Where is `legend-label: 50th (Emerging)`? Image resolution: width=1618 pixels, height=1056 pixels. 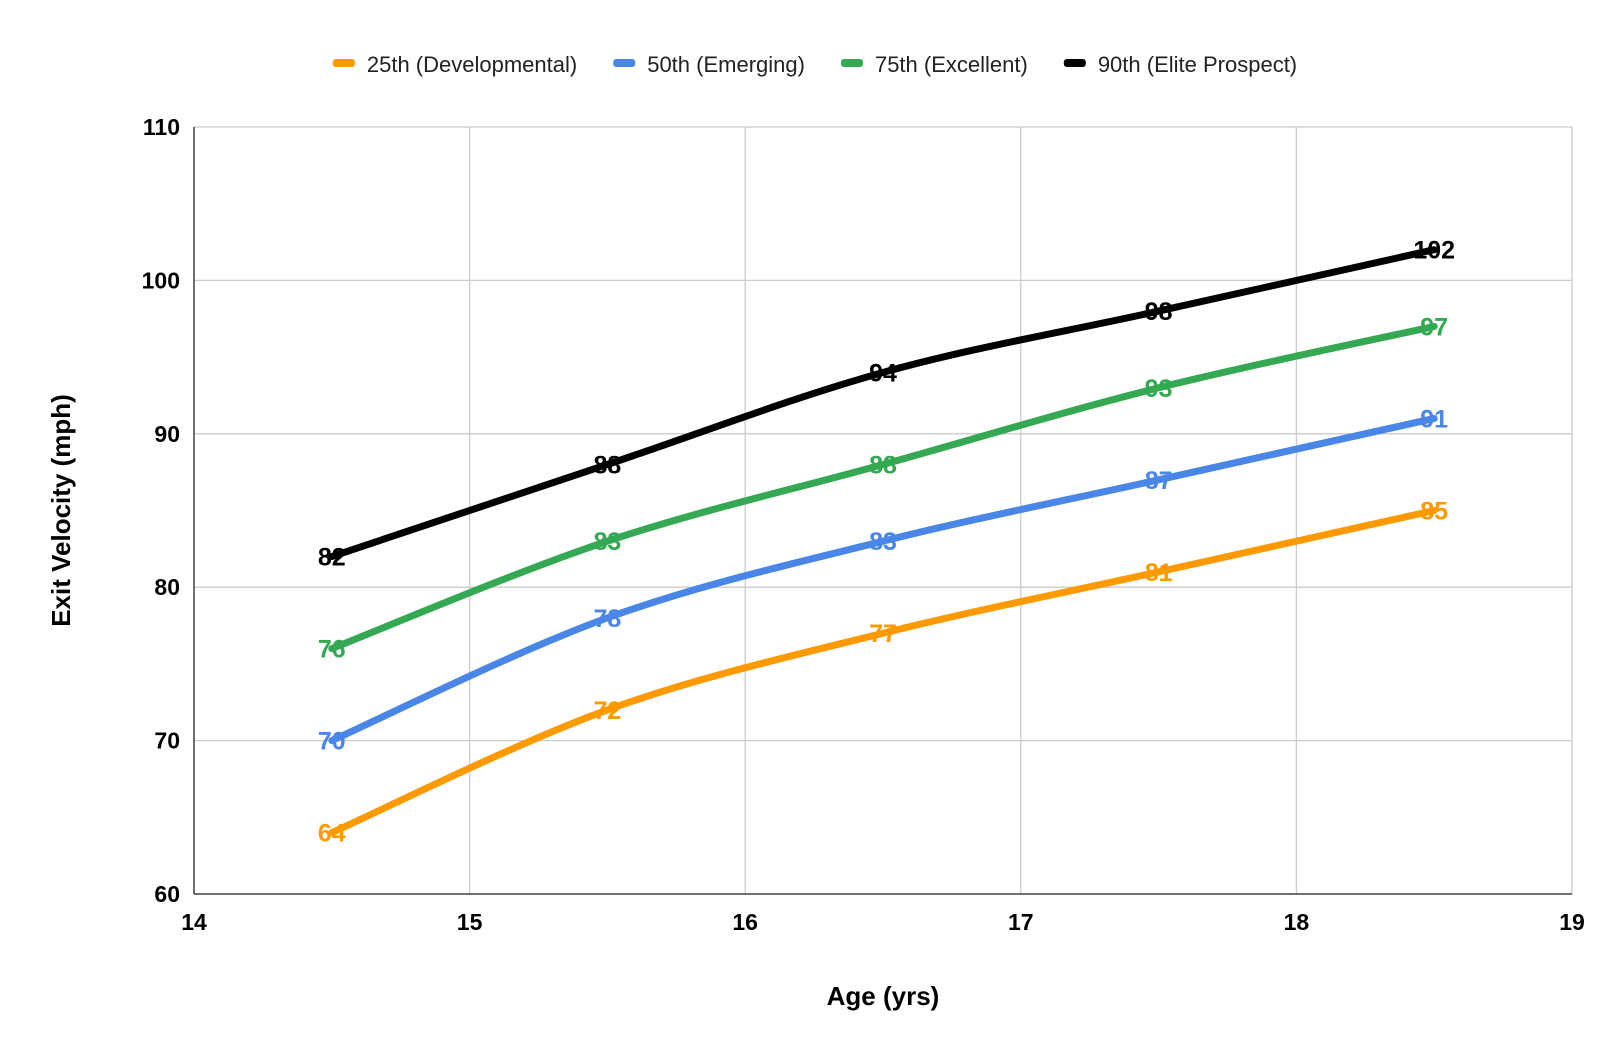 legend-label: 50th (Emerging) is located at coordinates (726, 64).